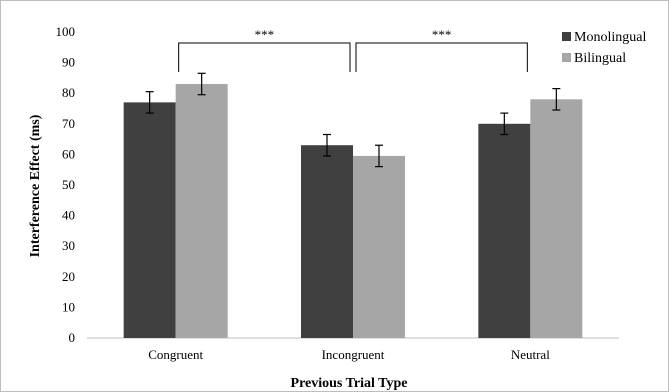 Image resolution: width=669 pixels, height=392 pixels. I want to click on y-tick-label: 70, so click(68, 123).